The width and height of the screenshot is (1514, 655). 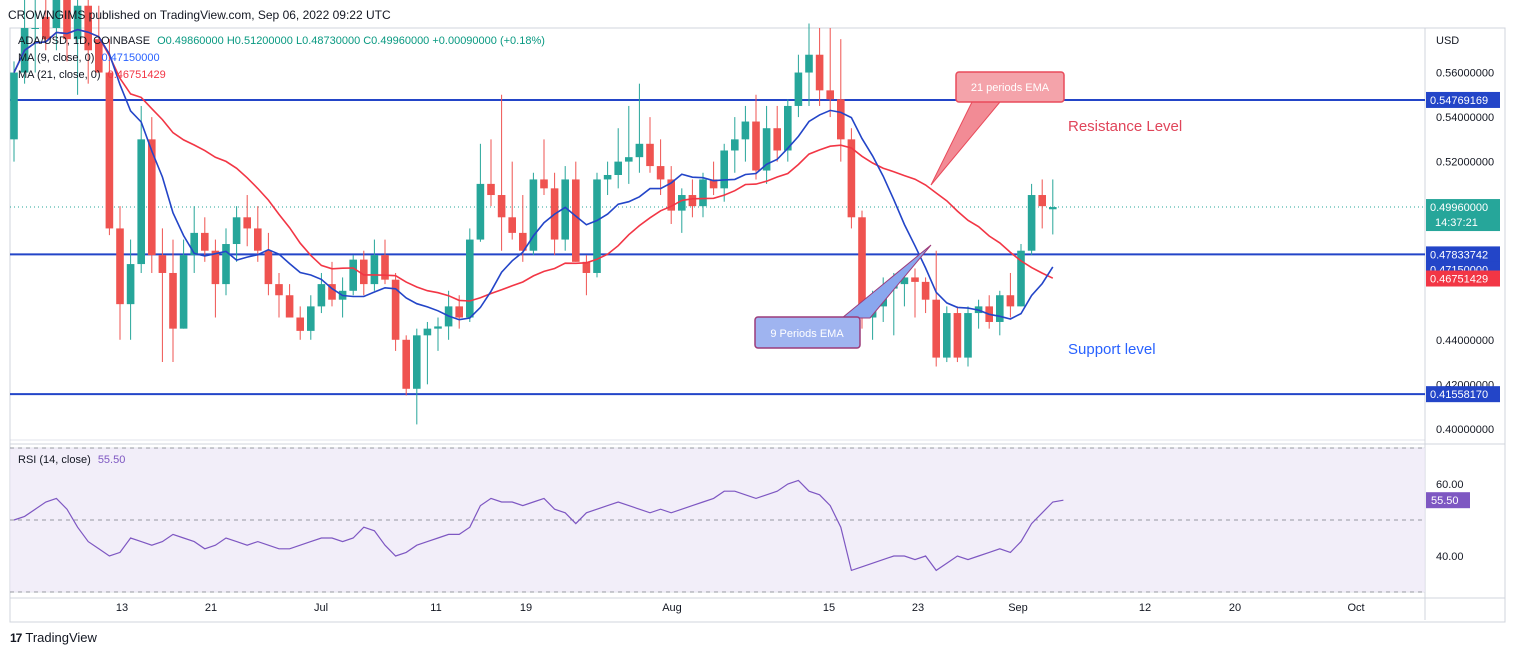 I want to click on level-price-label: 0.47833742, so click(x=1463, y=254).